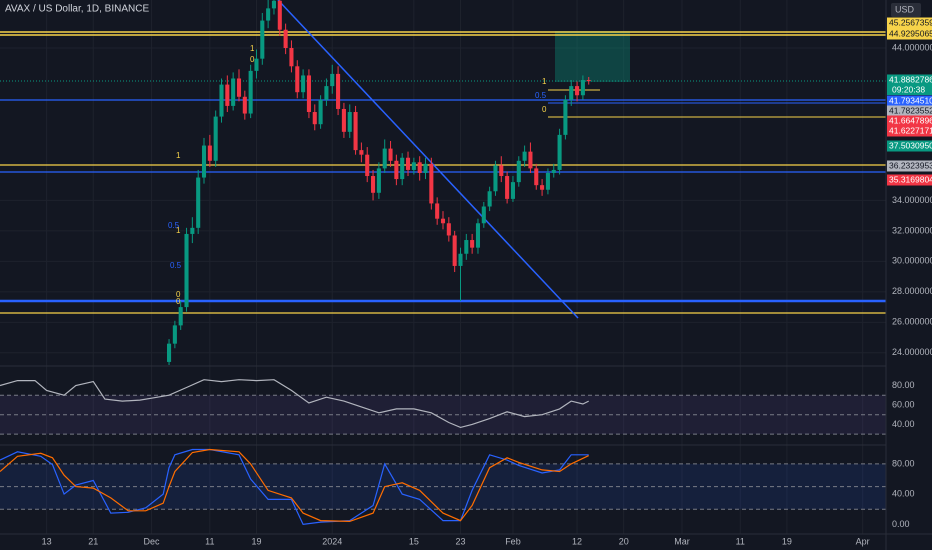  I want to click on y-tick-label: 34.0000000, so click(912, 200).